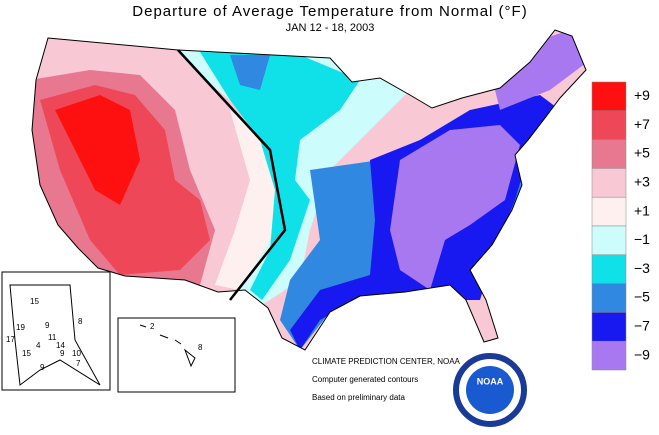 This screenshot has width=659, height=435. I want to click on legend-label: −1, so click(642, 239).